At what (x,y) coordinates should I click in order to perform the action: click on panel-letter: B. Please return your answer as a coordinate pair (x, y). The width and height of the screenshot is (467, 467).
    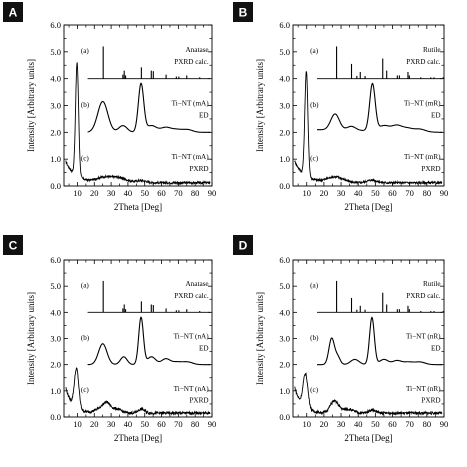
    Looking at the image, I should click on (243, 13).